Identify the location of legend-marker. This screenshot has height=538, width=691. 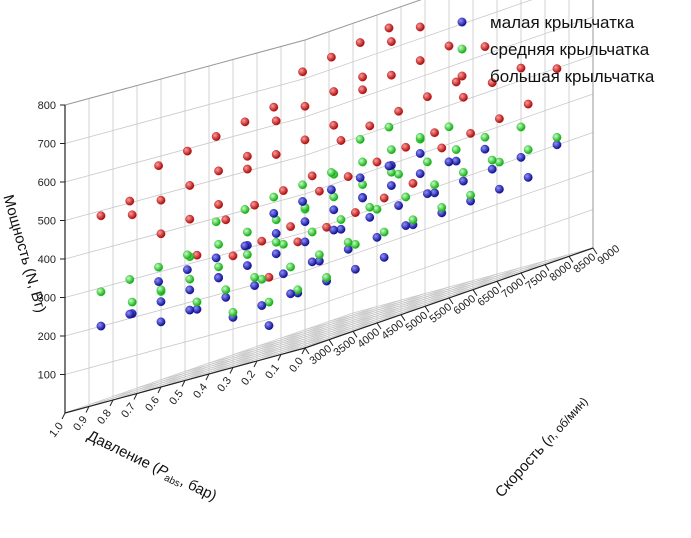
(462, 76).